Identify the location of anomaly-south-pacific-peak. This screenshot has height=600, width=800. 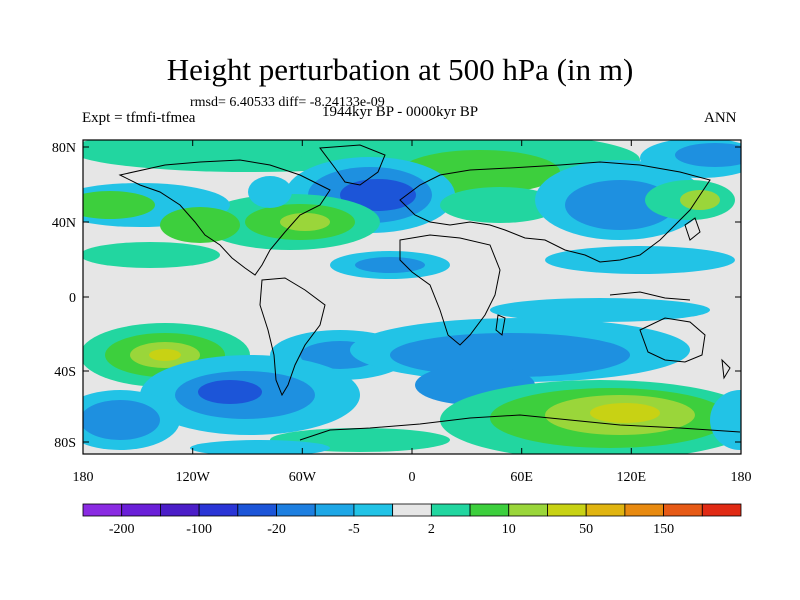
(165, 355).